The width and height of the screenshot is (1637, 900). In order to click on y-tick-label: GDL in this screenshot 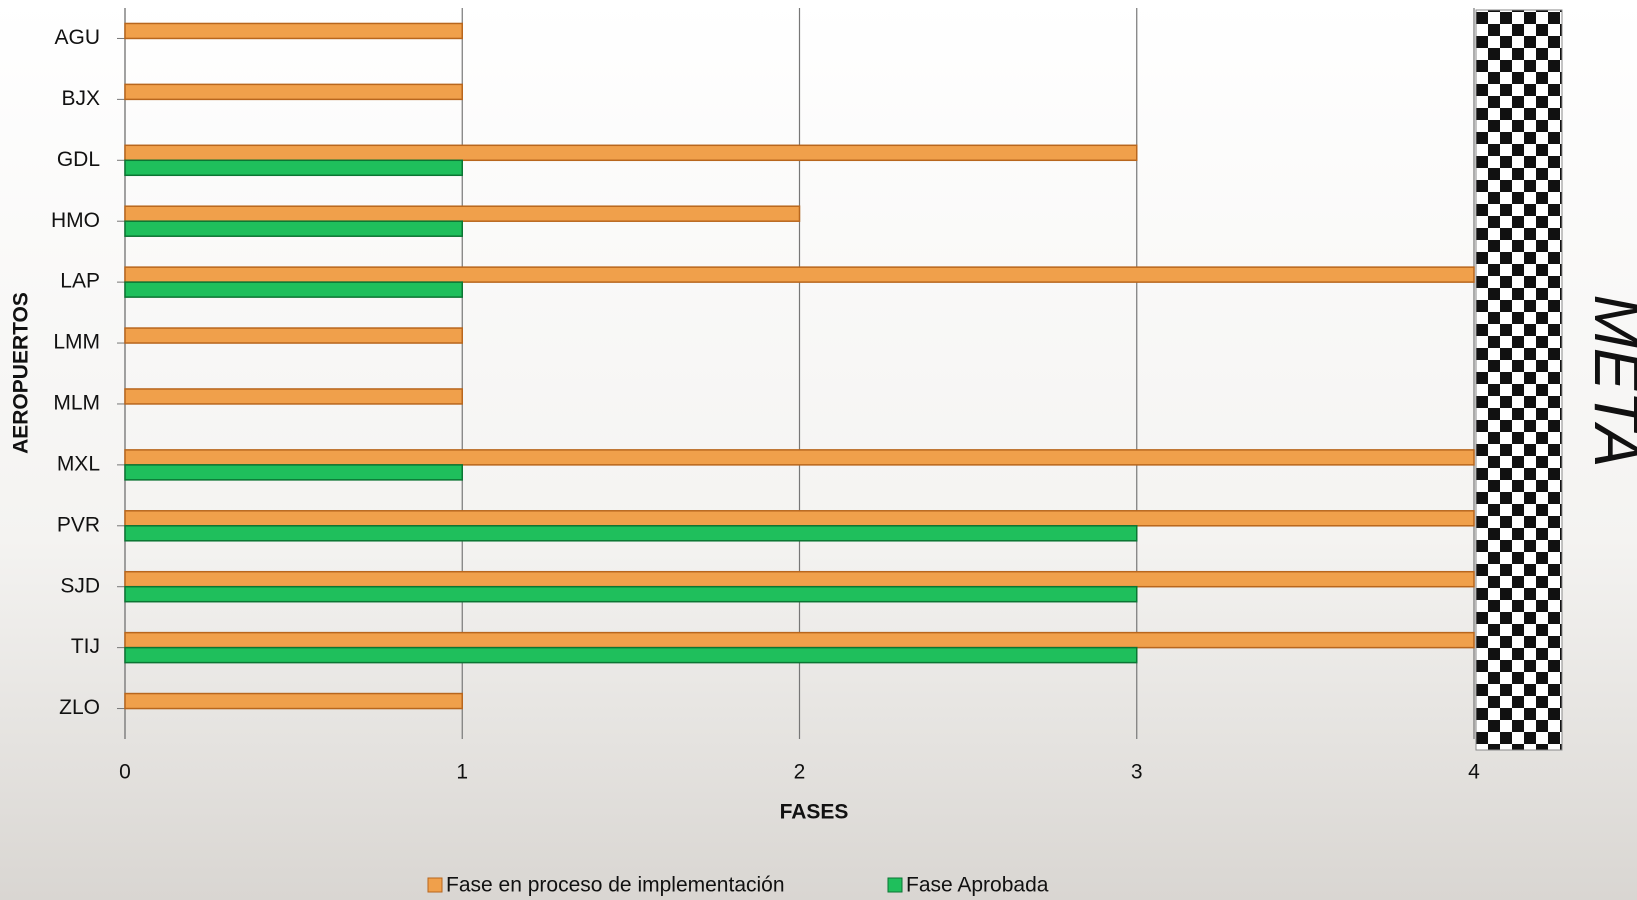, I will do `click(78, 159)`.